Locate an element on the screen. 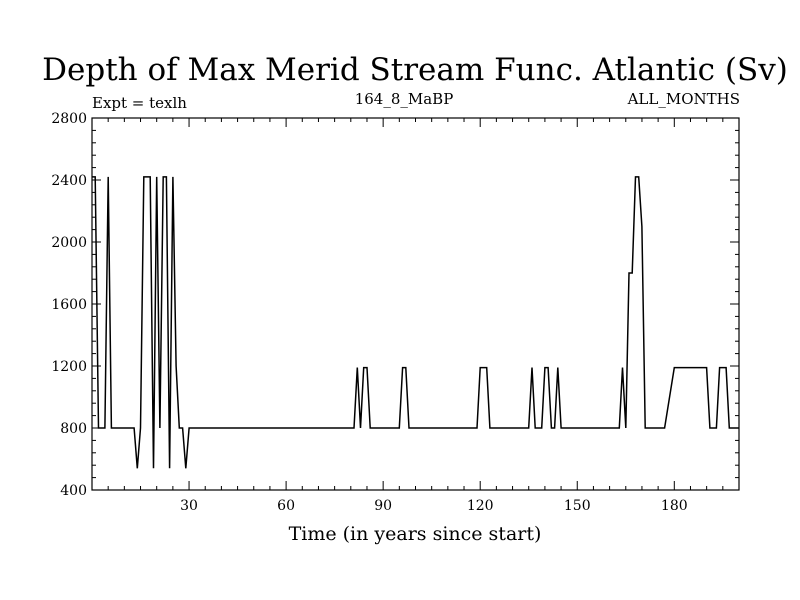 The image size is (800, 600). subtitle-center: 164_8_MaBP is located at coordinates (404, 99).